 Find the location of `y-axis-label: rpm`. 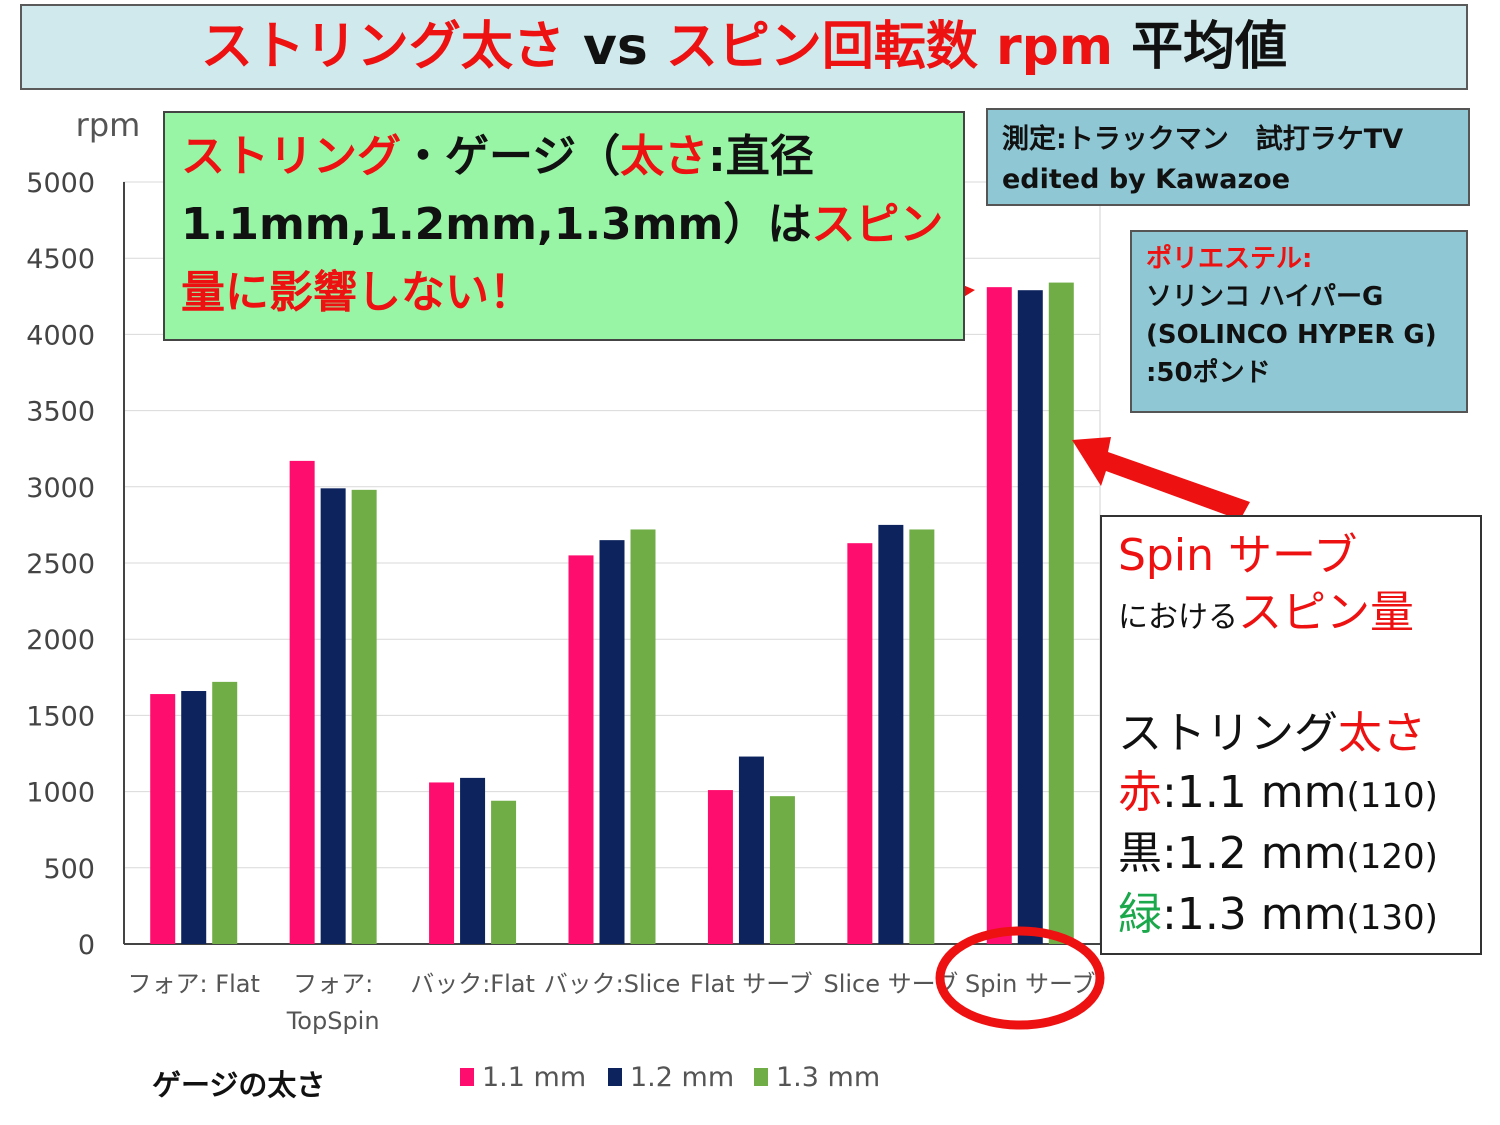

y-axis-label: rpm is located at coordinates (108, 125).